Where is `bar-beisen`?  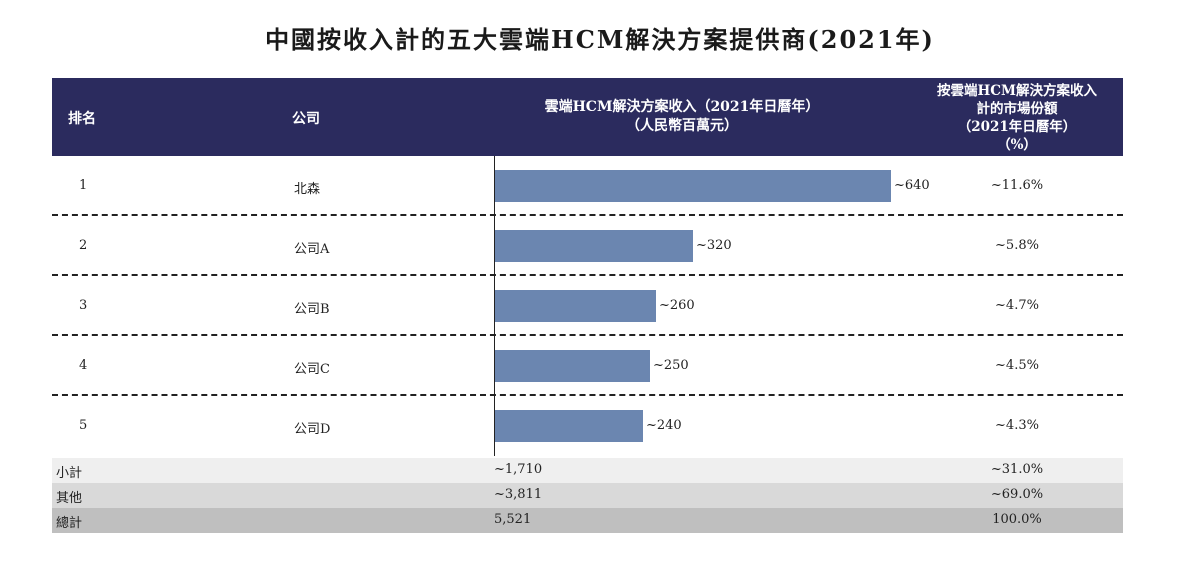 bar-beisen is located at coordinates (693, 186).